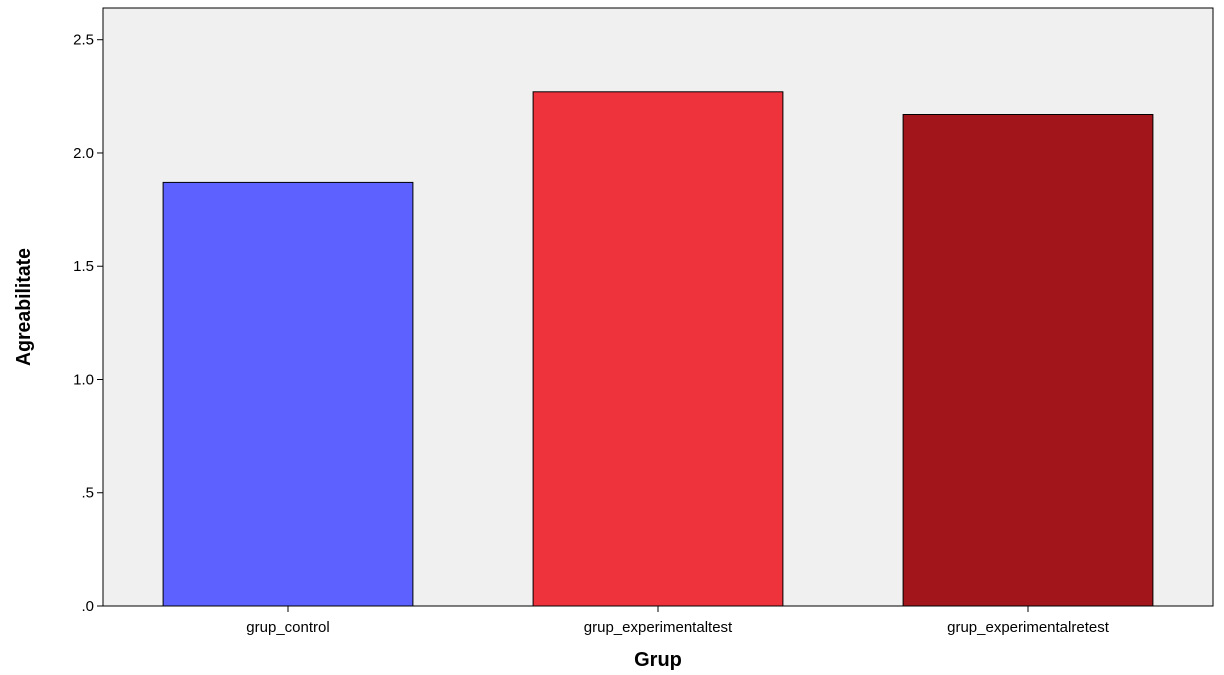 The width and height of the screenshot is (1224, 675). I want to click on y-tick-label: 1.5, so click(83, 266).